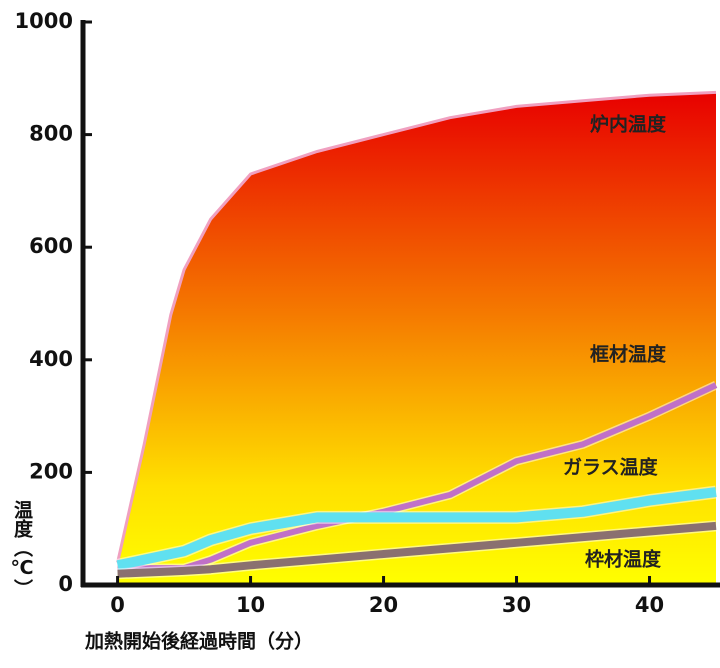  I want to click on series-label: 框材温度, so click(628, 354).